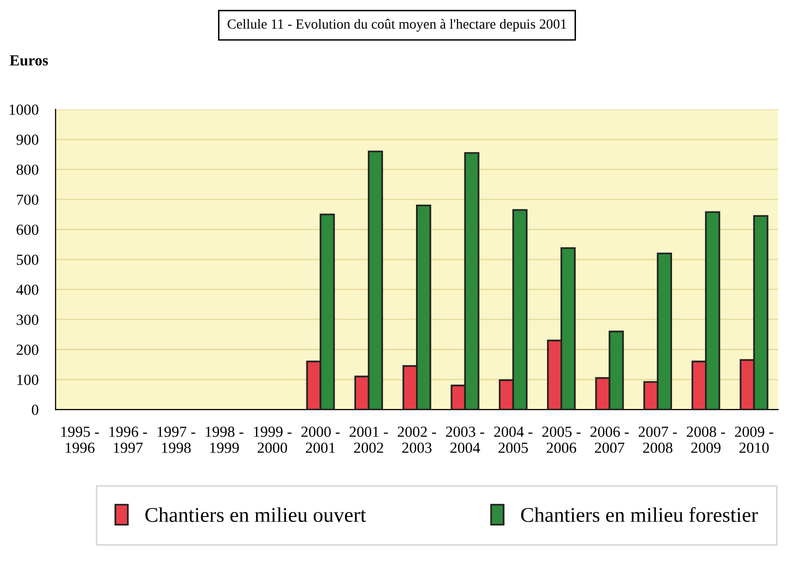  I want to click on x-tick-label: 2007 - 2008, so click(657, 439).